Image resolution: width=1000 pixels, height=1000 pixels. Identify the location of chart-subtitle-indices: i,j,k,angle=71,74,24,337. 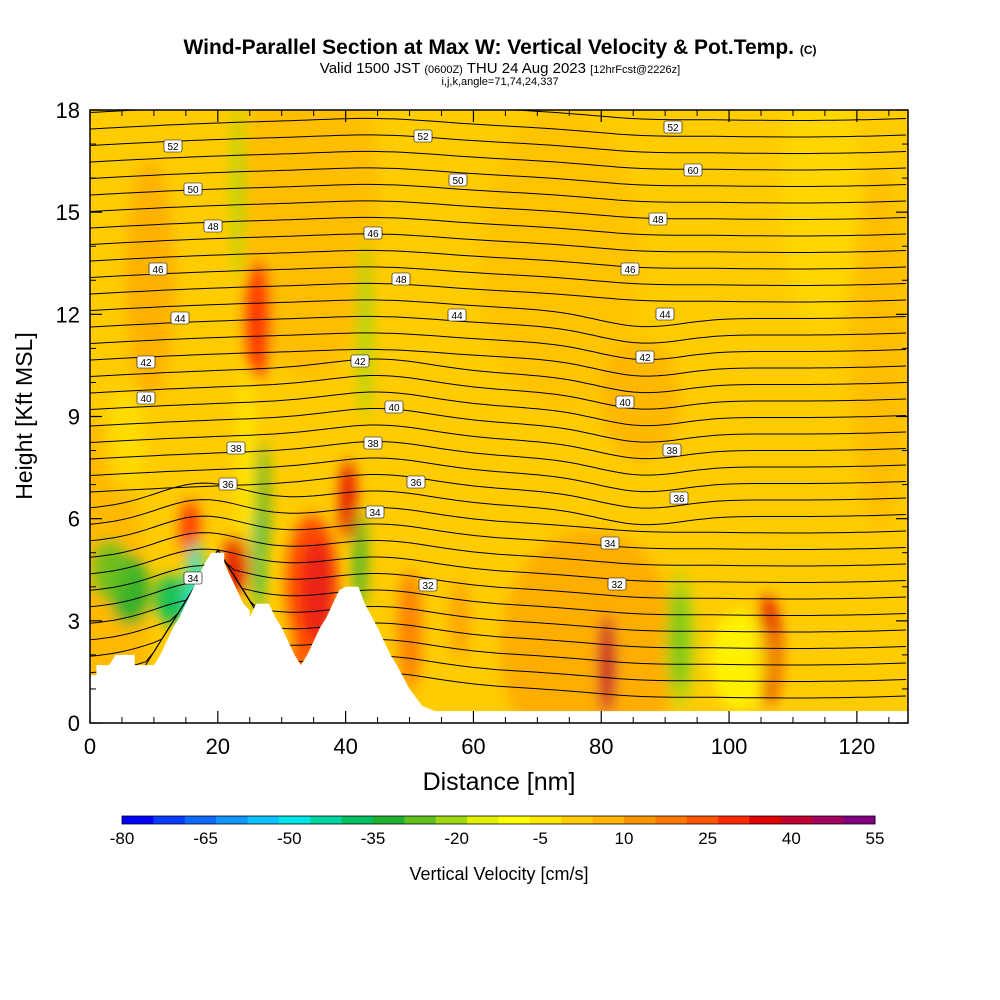
(500, 82).